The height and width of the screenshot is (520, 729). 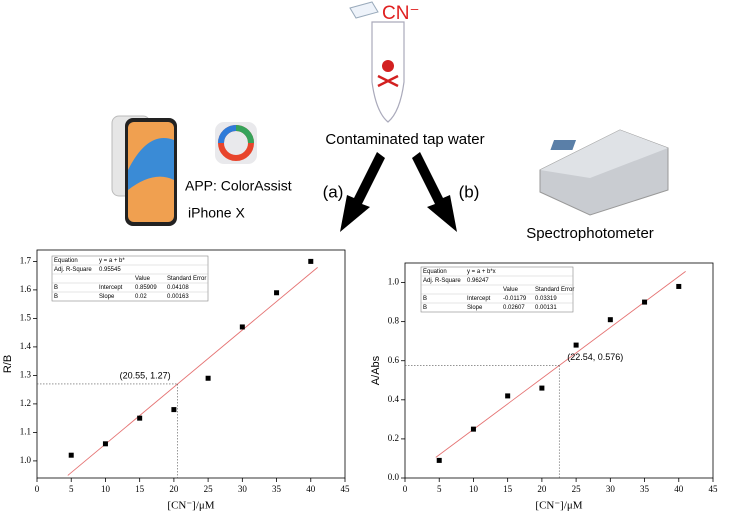 I want to click on table-cell: 0.02607, so click(x=514, y=308).